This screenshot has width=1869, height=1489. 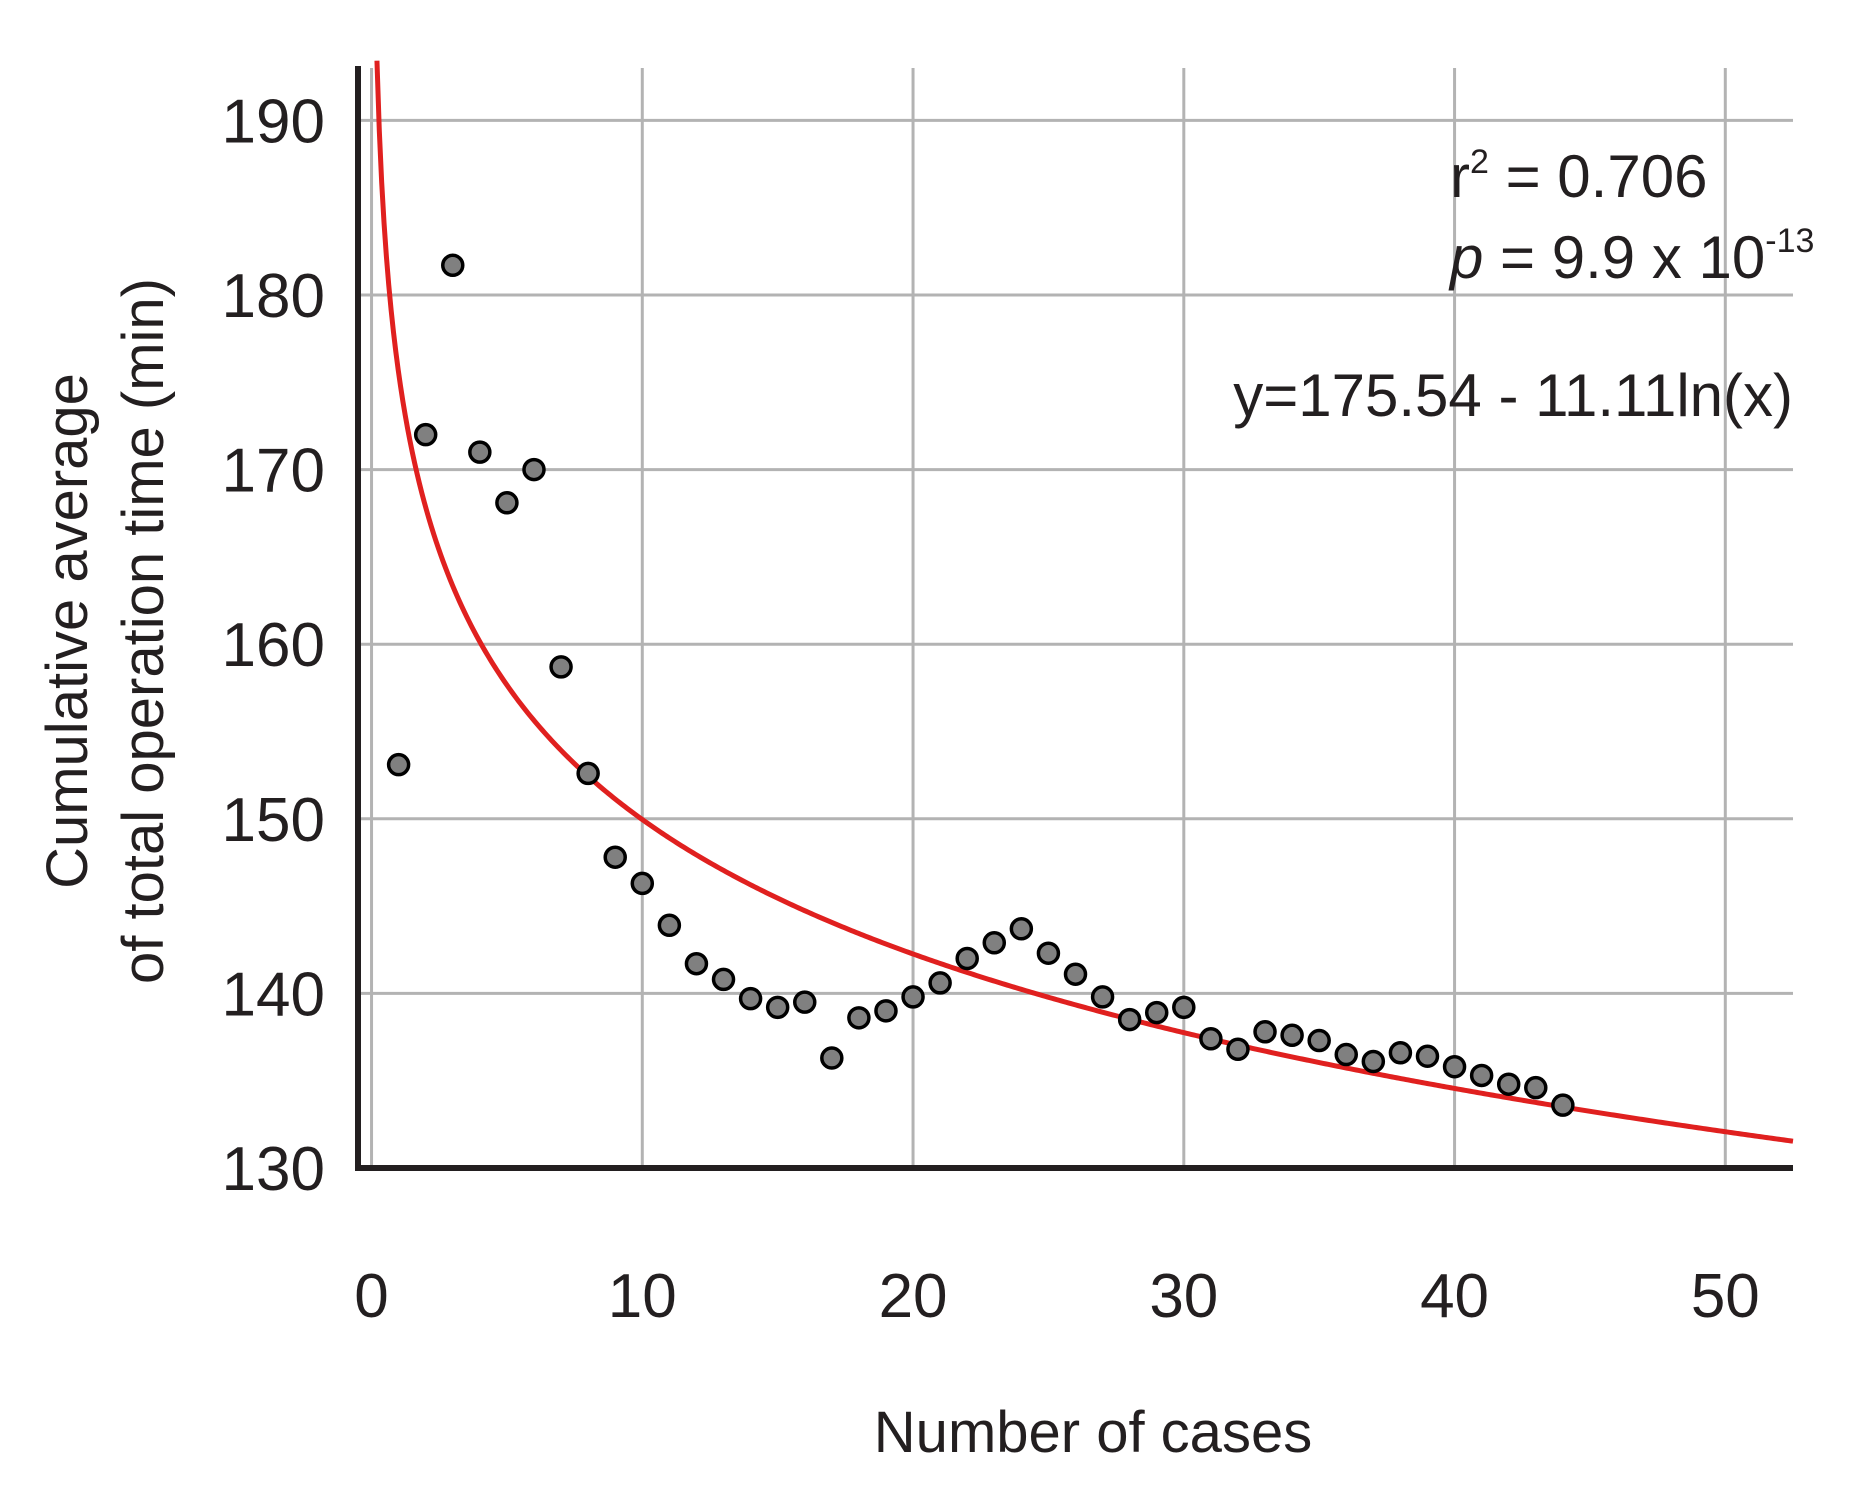 What do you see at coordinates (1789, 241) in the screenshot?
I see `p-exponent: -13` at bounding box center [1789, 241].